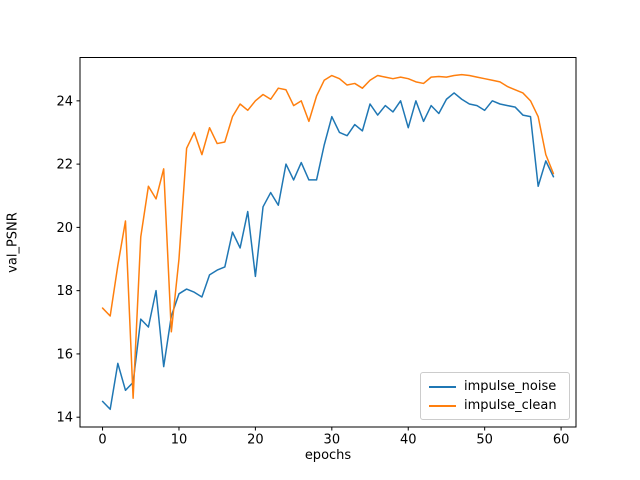  Describe the element at coordinates (179, 440) in the screenshot. I see `x-tick-label: 10` at that location.